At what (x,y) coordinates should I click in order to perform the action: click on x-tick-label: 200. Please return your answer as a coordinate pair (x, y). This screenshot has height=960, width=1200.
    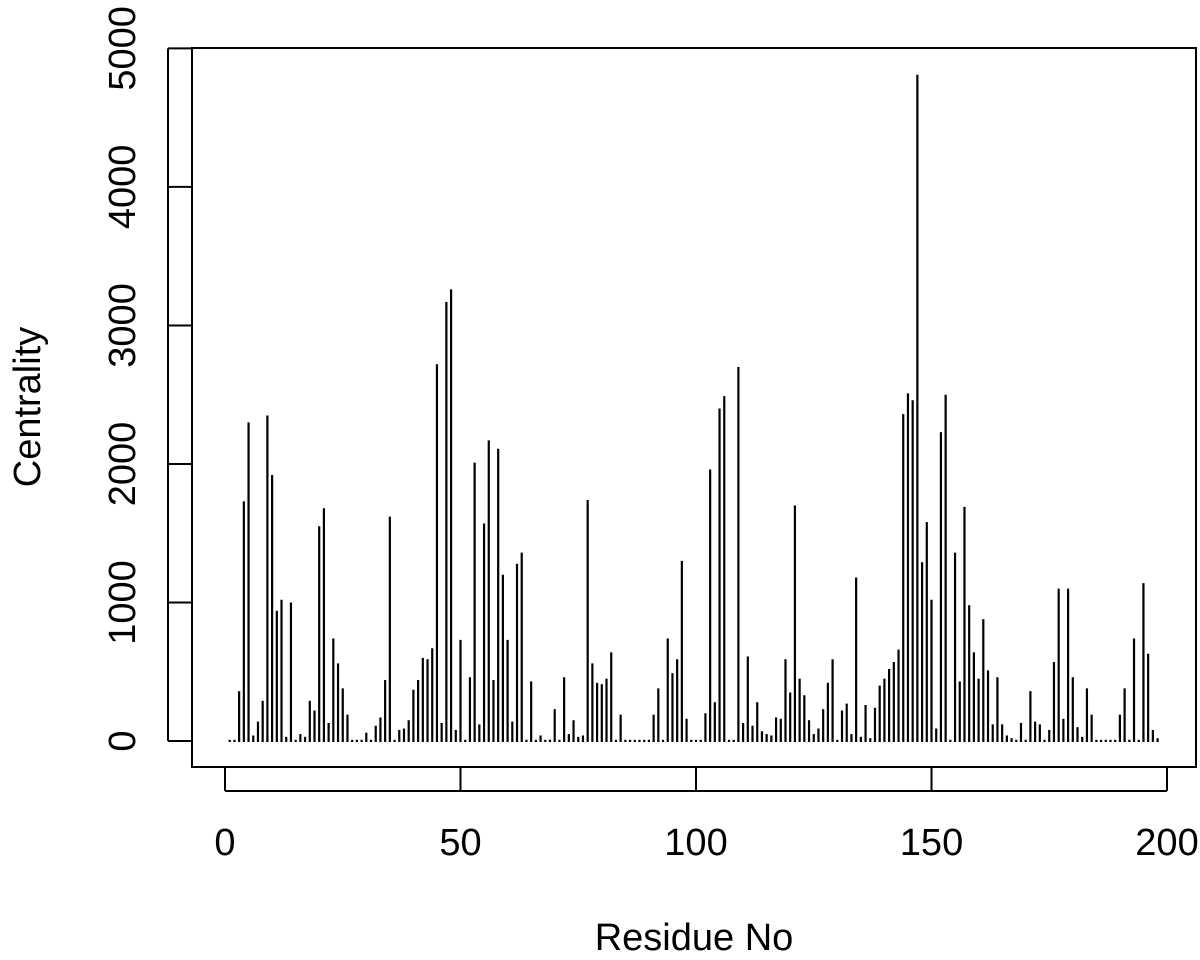
    Looking at the image, I should click on (1166, 843).